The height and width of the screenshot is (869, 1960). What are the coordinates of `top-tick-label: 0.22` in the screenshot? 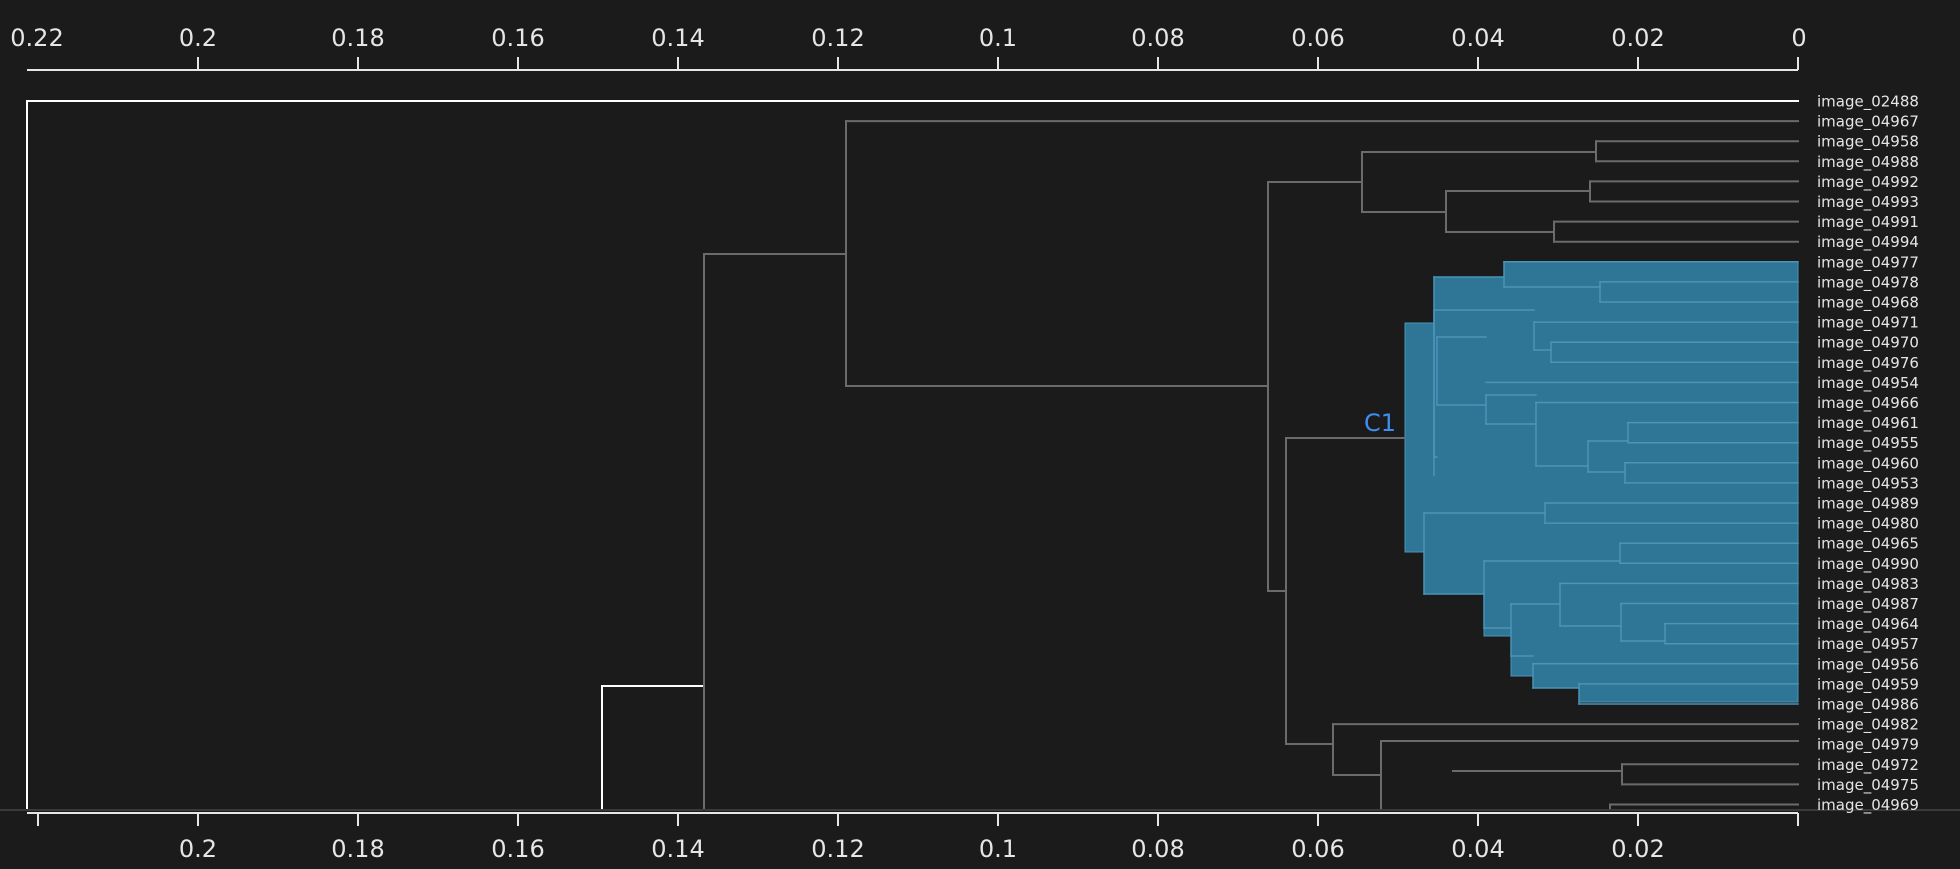 It's located at (36, 38).